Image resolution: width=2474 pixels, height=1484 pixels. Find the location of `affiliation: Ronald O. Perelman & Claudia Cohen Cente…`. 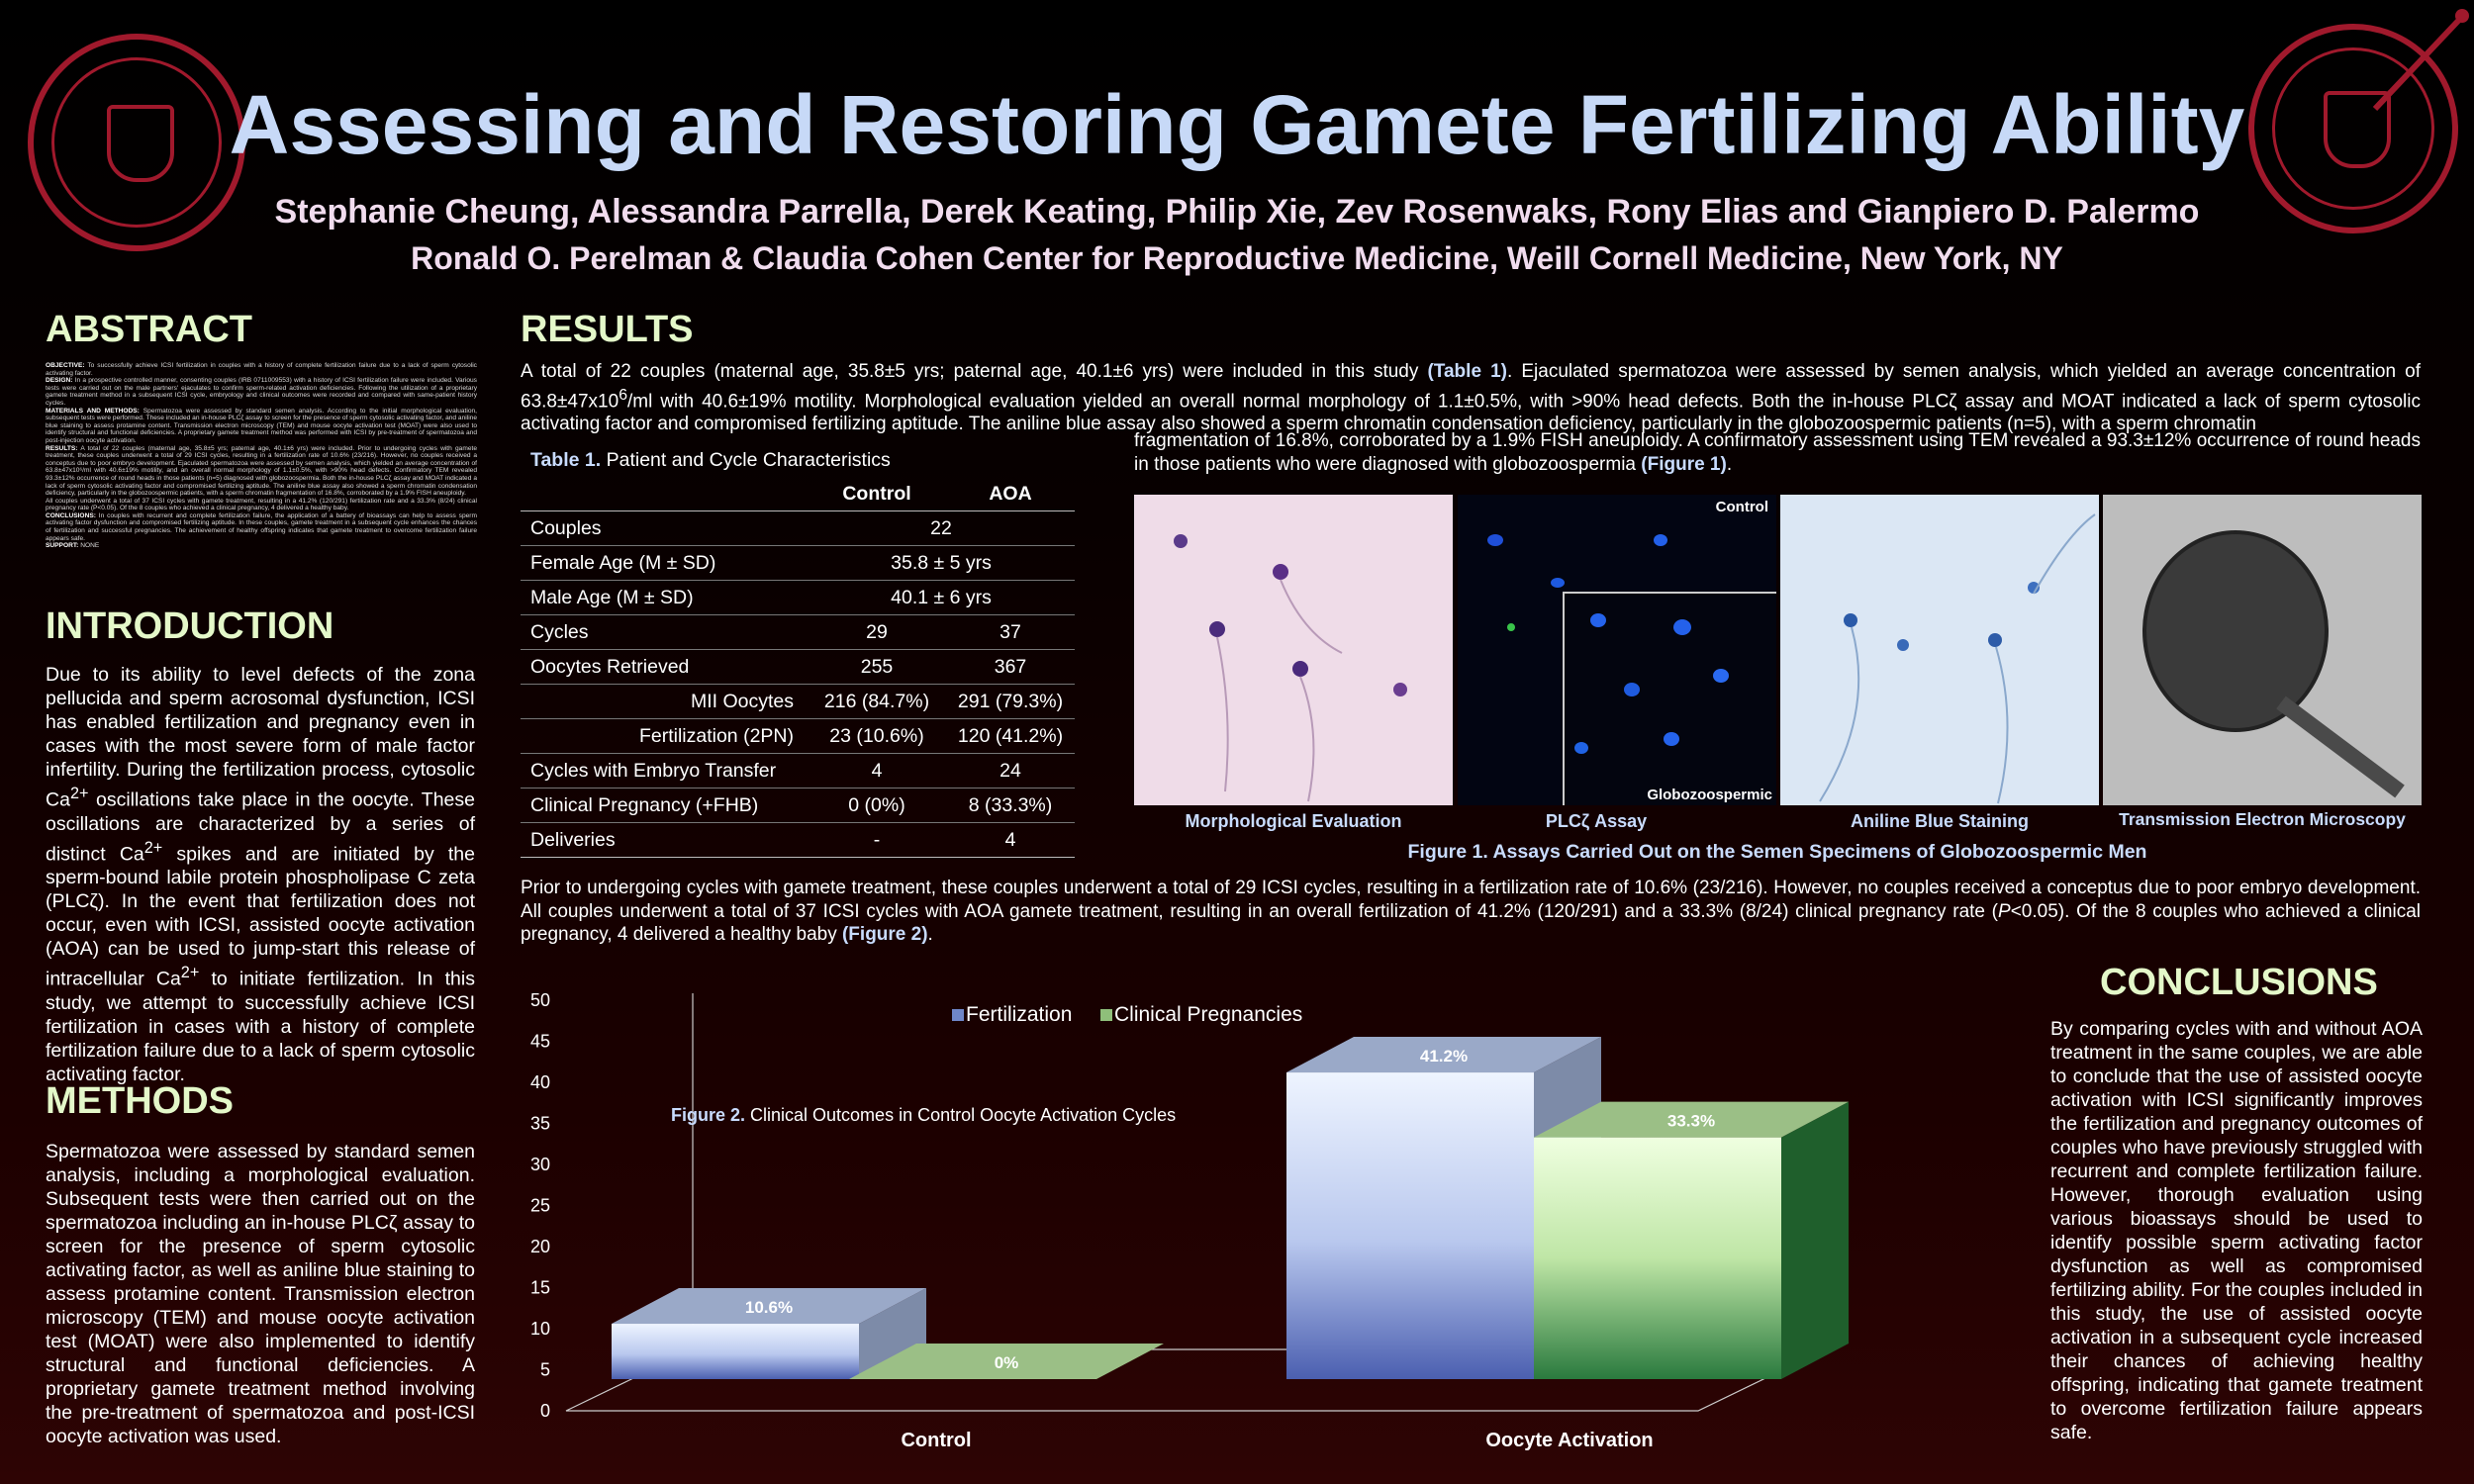

affiliation: Ronald O. Perelman & Claudia Cohen Cente… is located at coordinates (1237, 258).